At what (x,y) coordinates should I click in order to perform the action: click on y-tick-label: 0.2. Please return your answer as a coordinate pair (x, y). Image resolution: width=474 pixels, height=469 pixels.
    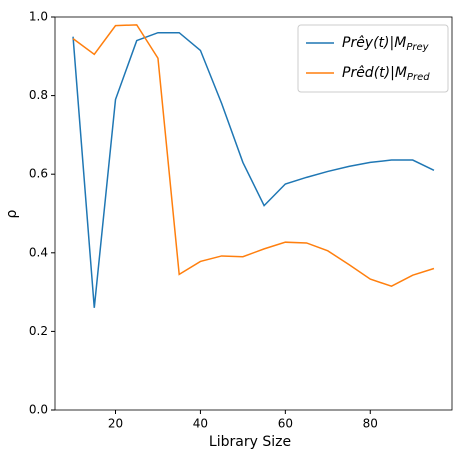
    Looking at the image, I should click on (38, 331).